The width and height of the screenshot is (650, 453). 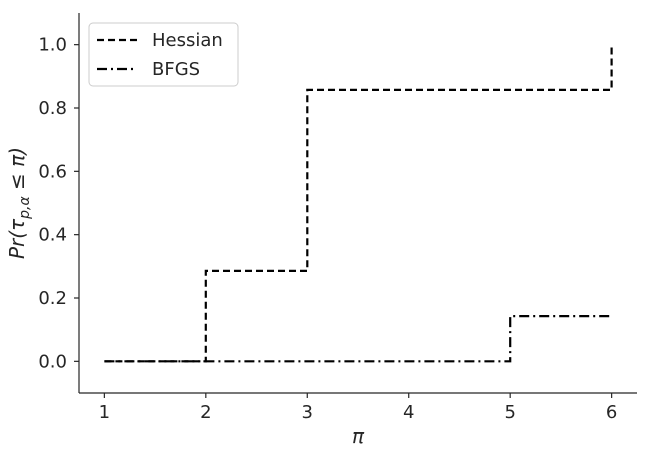 What do you see at coordinates (52, 298) in the screenshot?
I see `y-tick-label: 0.2` at bounding box center [52, 298].